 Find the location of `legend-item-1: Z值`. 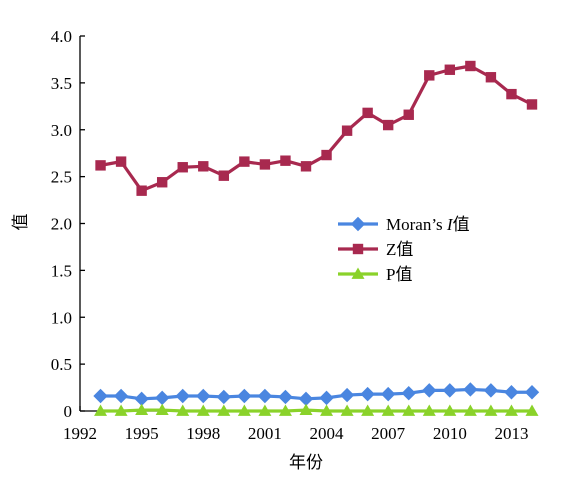

legend-item-1: Z值 is located at coordinates (375, 249).